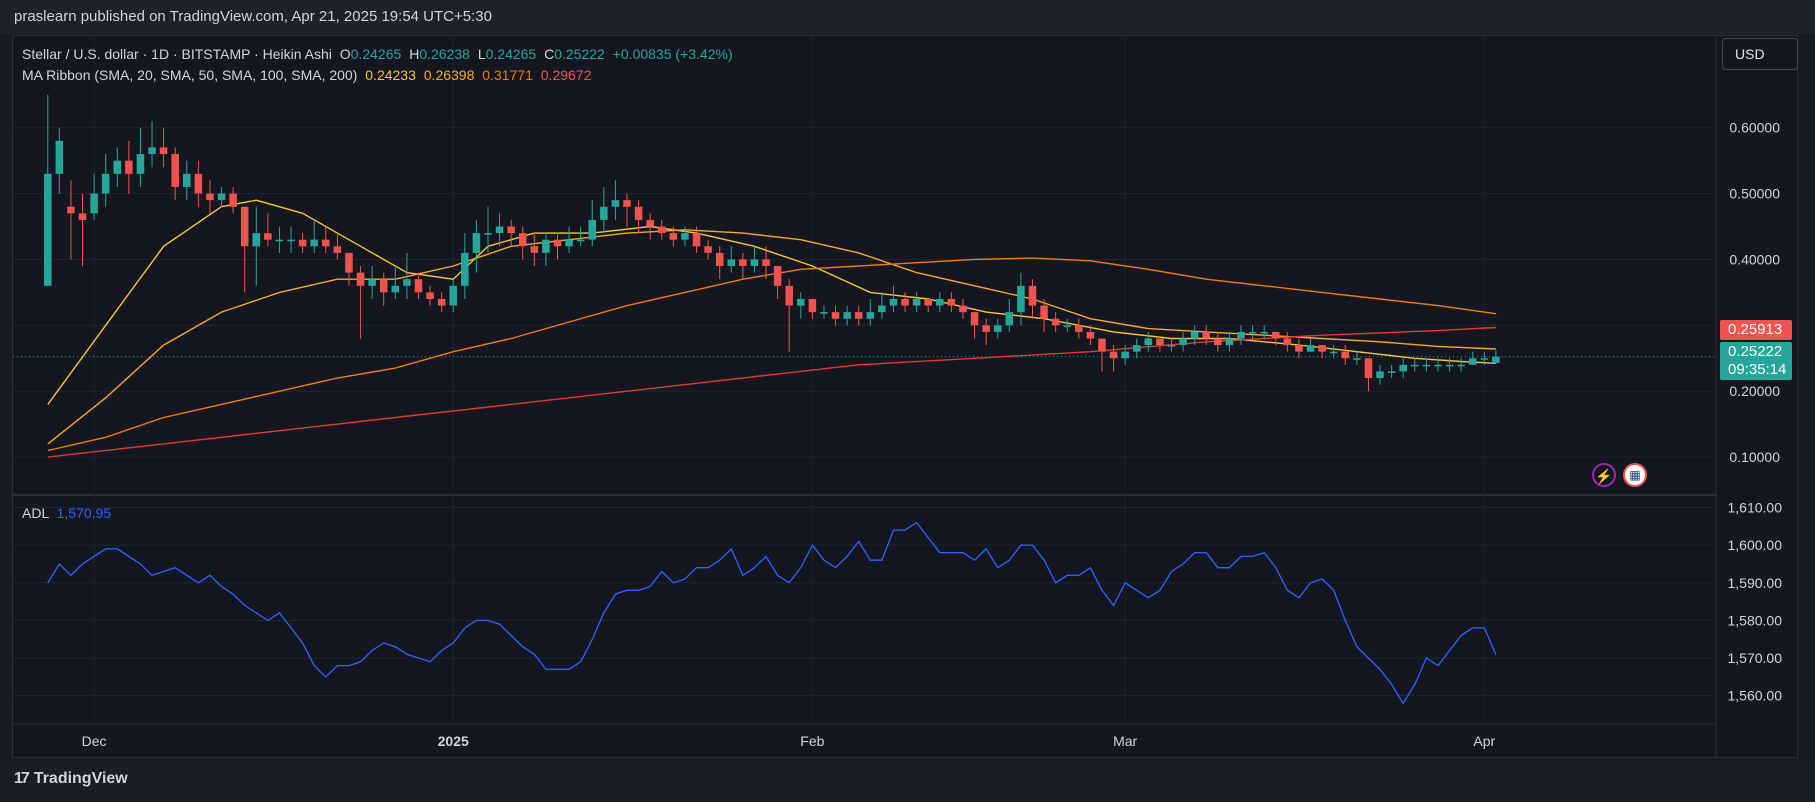 This screenshot has height=802, width=1815. Describe the element at coordinates (1755, 620) in the screenshot. I see `adl-tick-label: 1,580.00` at that location.